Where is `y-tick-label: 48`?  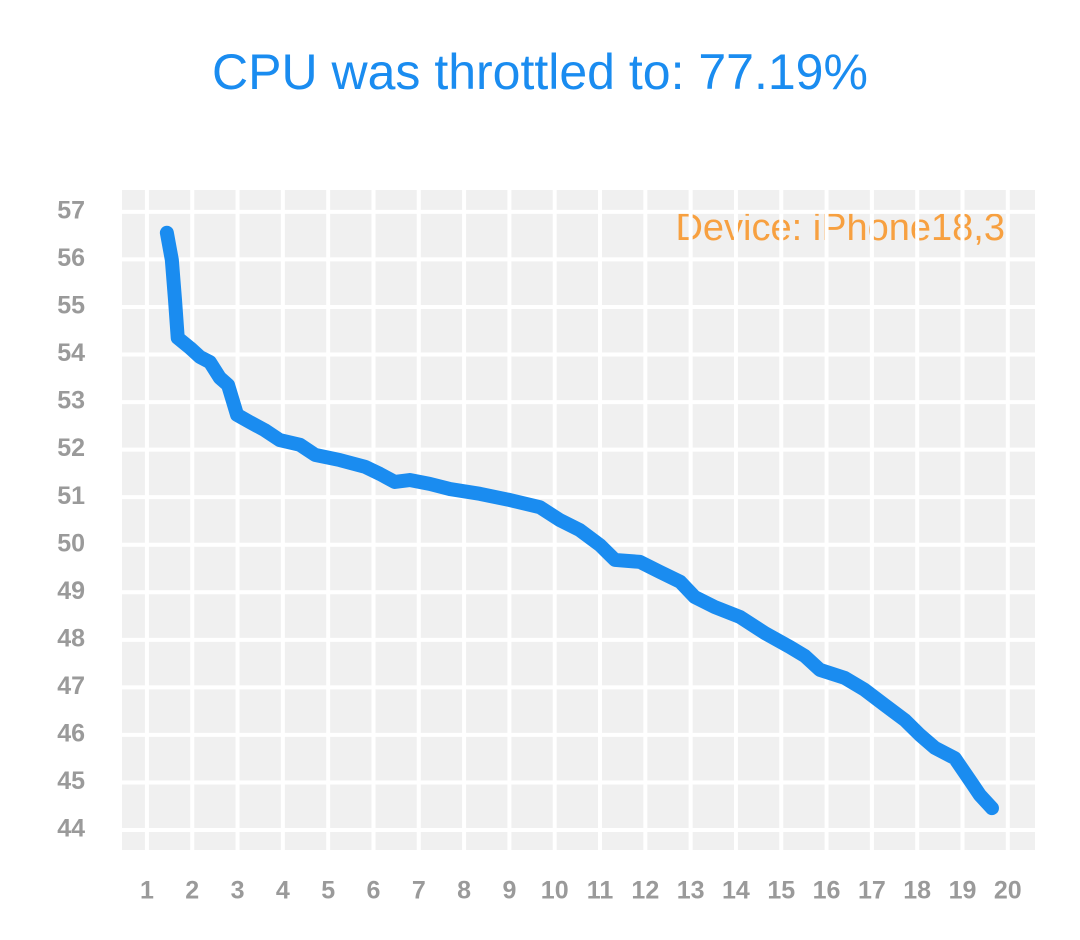
y-tick-label: 48 is located at coordinates (71, 638).